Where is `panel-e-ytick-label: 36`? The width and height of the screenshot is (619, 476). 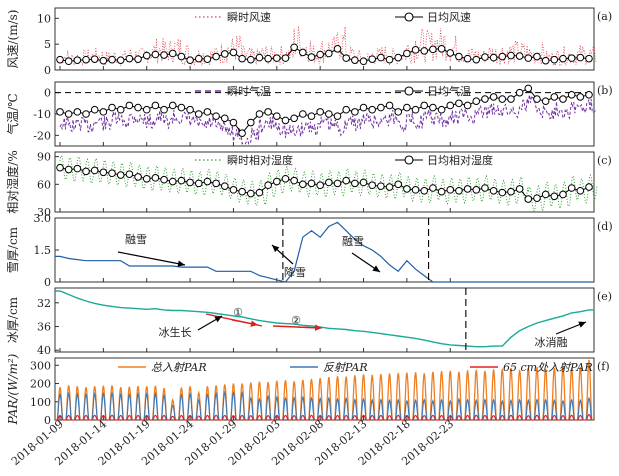
panel-e-ytick-label: 36 is located at coordinates (44, 327).